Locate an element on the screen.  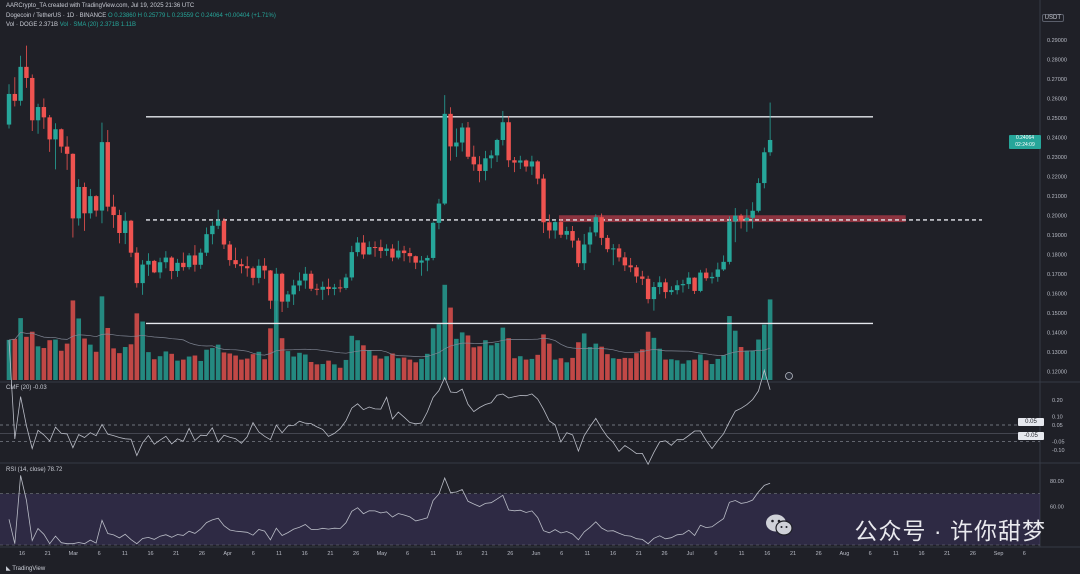
time-axis-tick: Jun is located at coordinates (536, 554).